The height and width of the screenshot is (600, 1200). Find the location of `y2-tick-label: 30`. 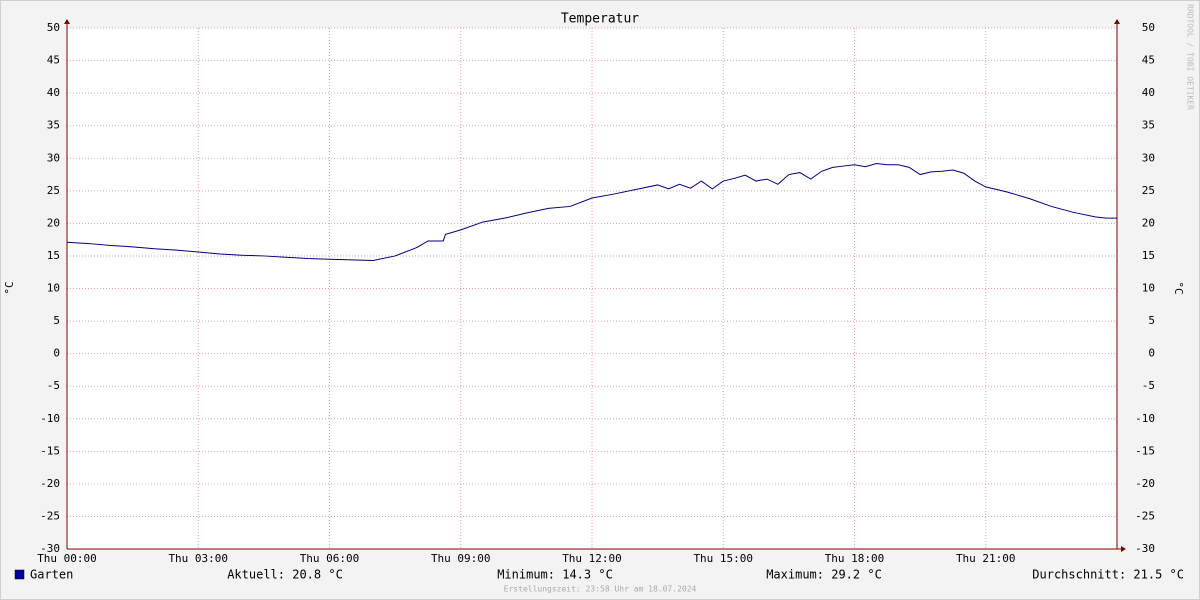

y2-tick-label: 30 is located at coordinates (1148, 157).